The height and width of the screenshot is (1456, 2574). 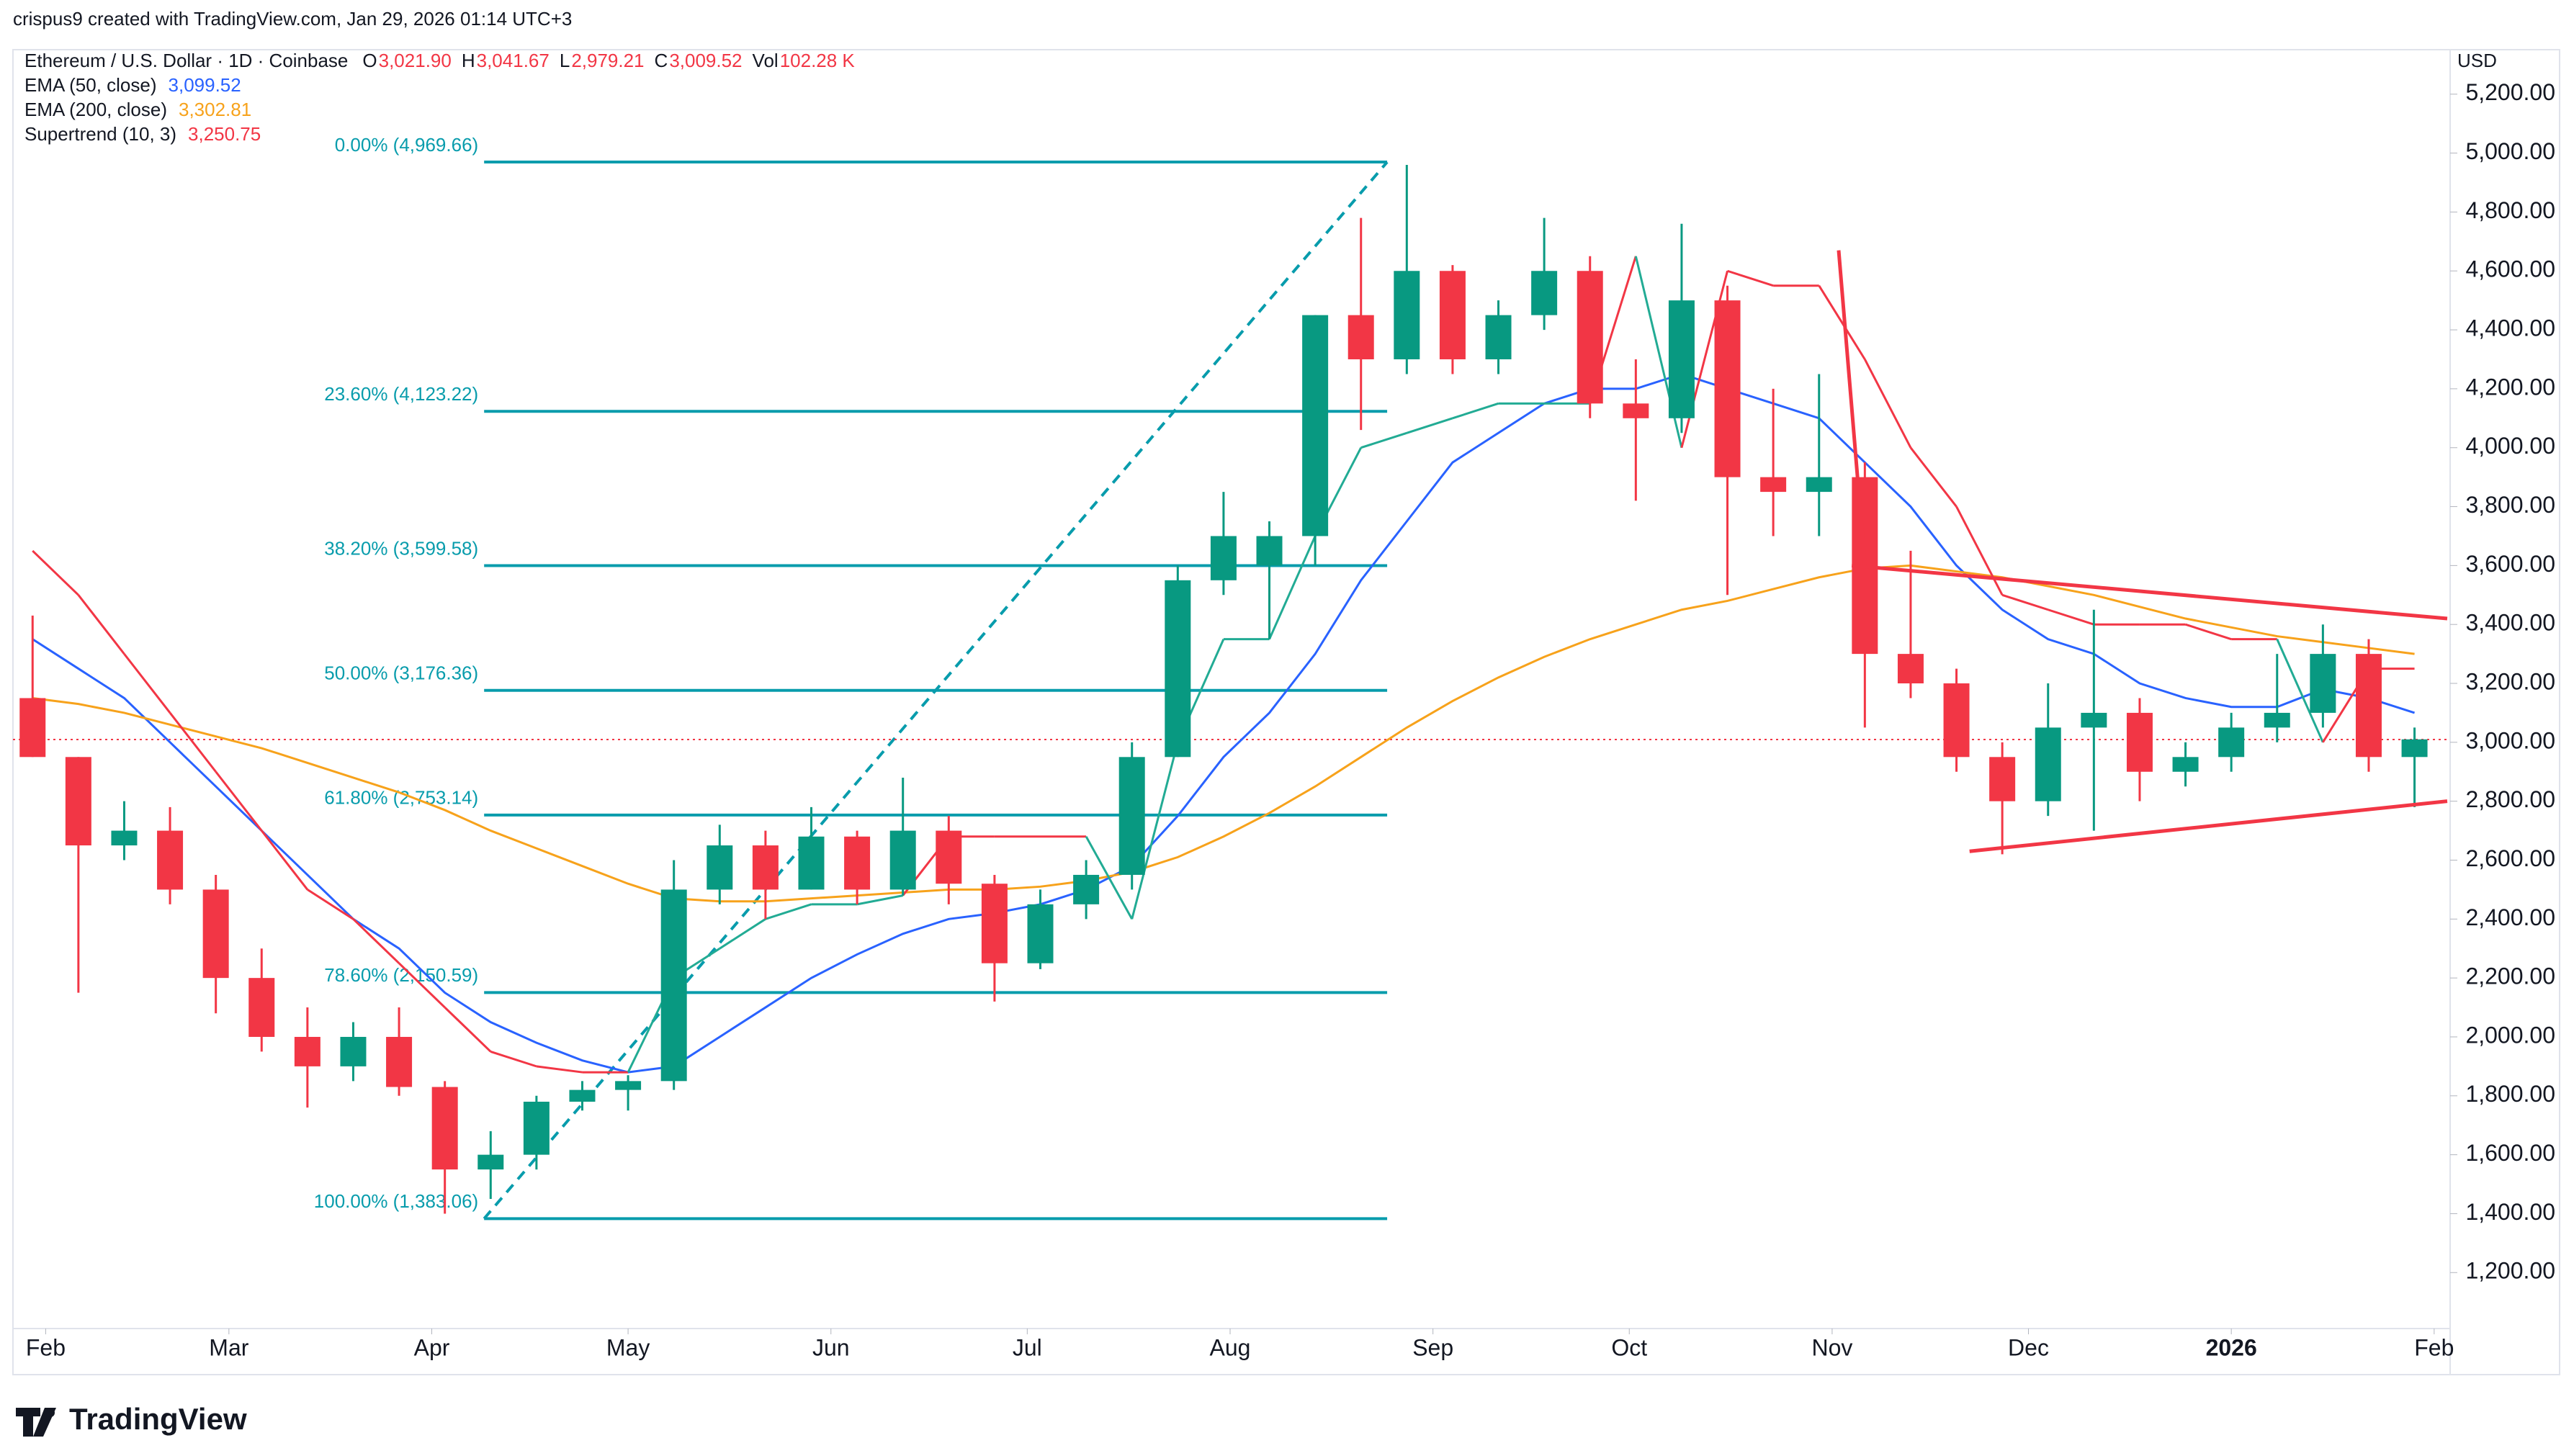 I want to click on legend-name: Supertrend (10, 3), so click(x=100, y=134).